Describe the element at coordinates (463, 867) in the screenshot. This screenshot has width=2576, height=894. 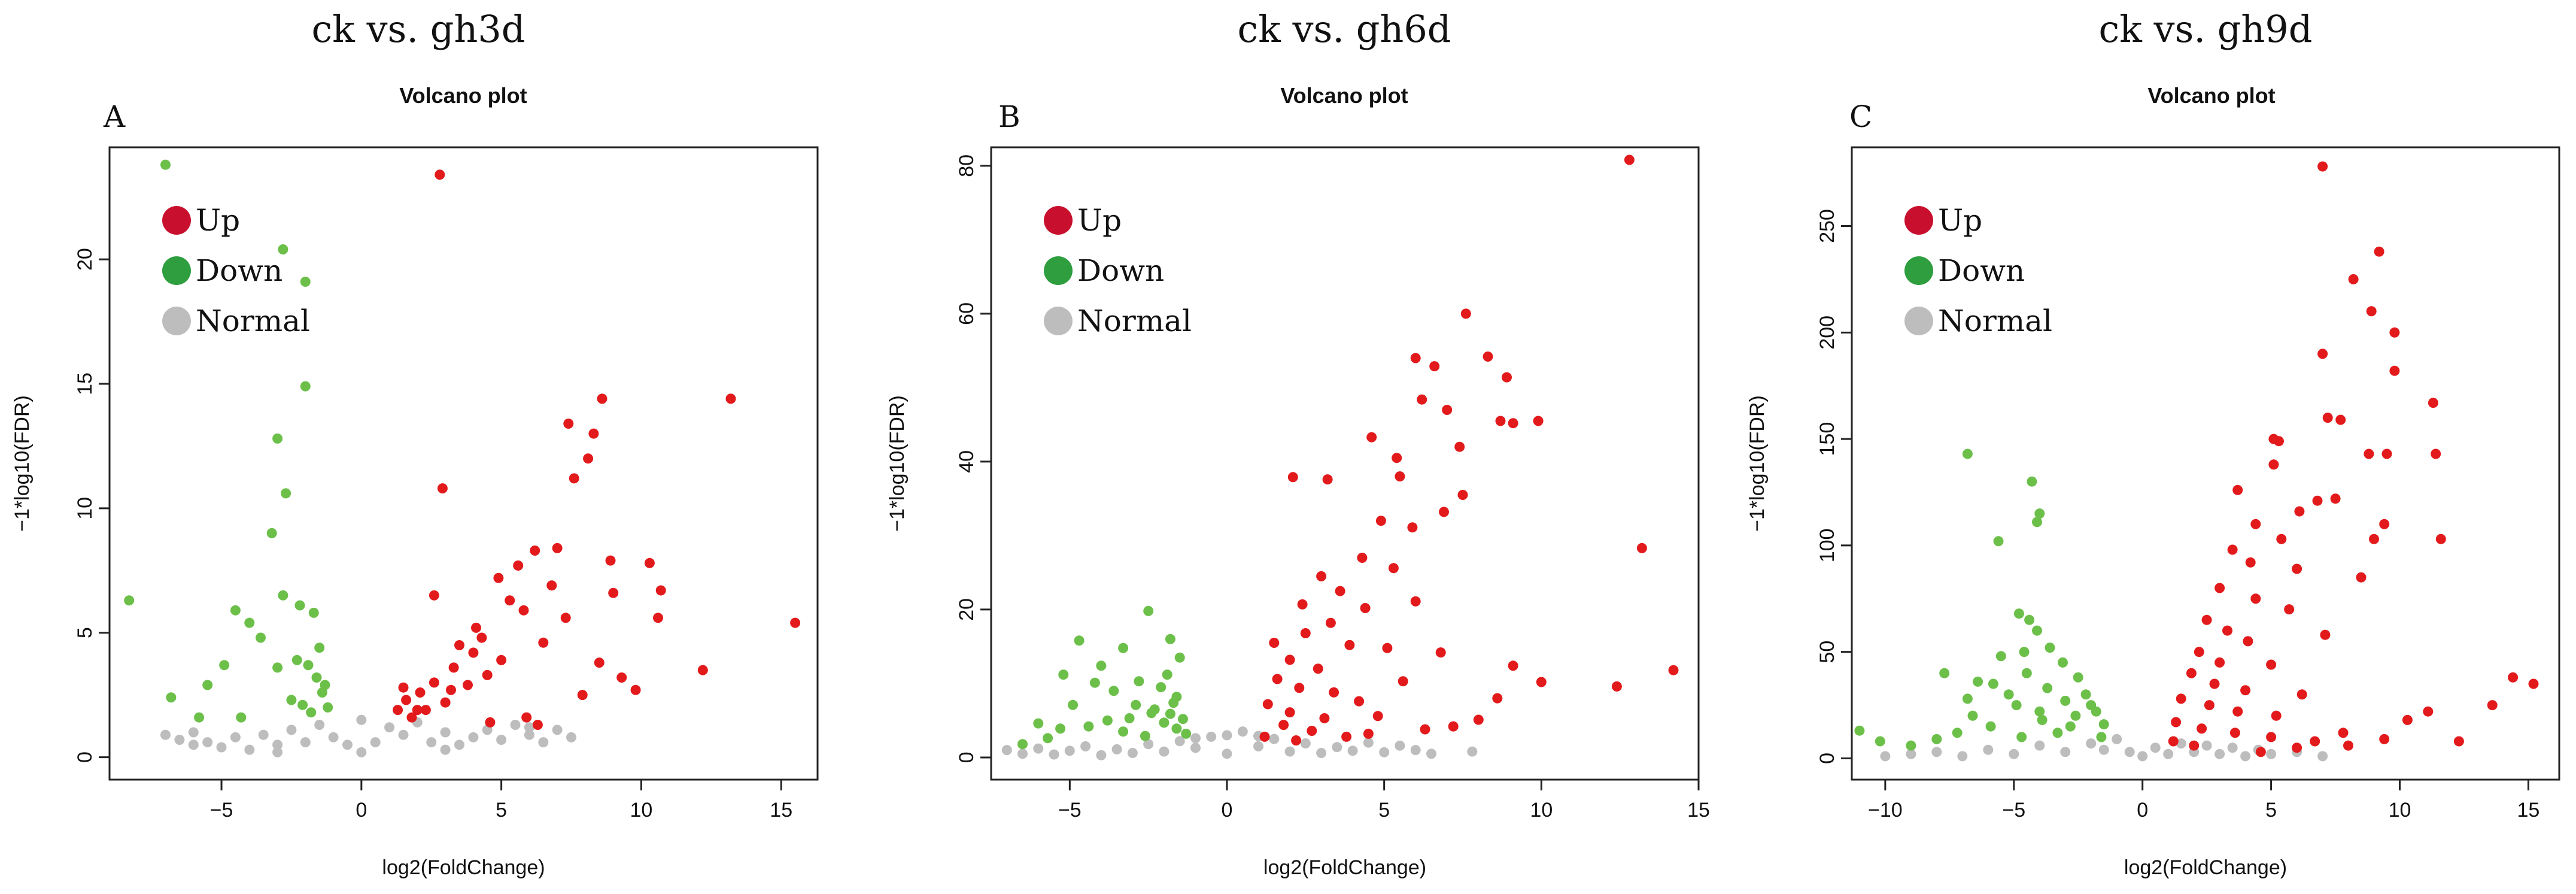
I see `x-axis-label: log2(FoldChange)` at that location.